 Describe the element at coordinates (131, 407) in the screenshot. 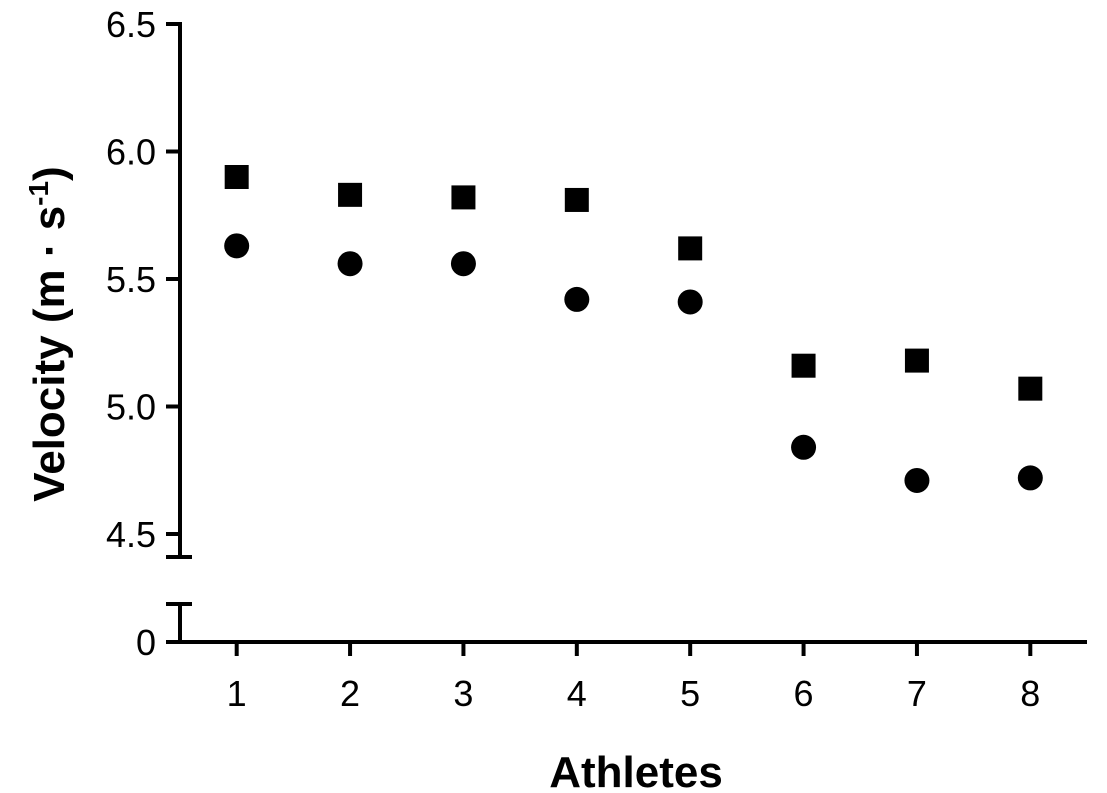

I see `y-tick-label: 5.0` at that location.